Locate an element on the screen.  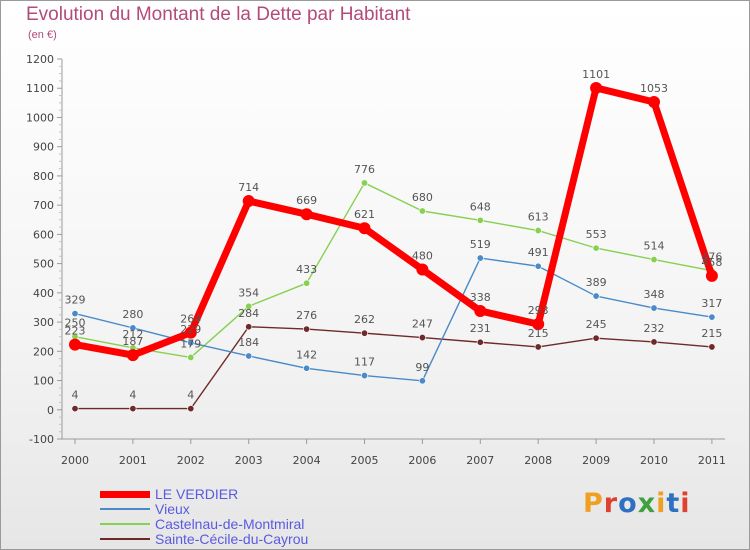
data-label: 250 is located at coordinates (75, 323).